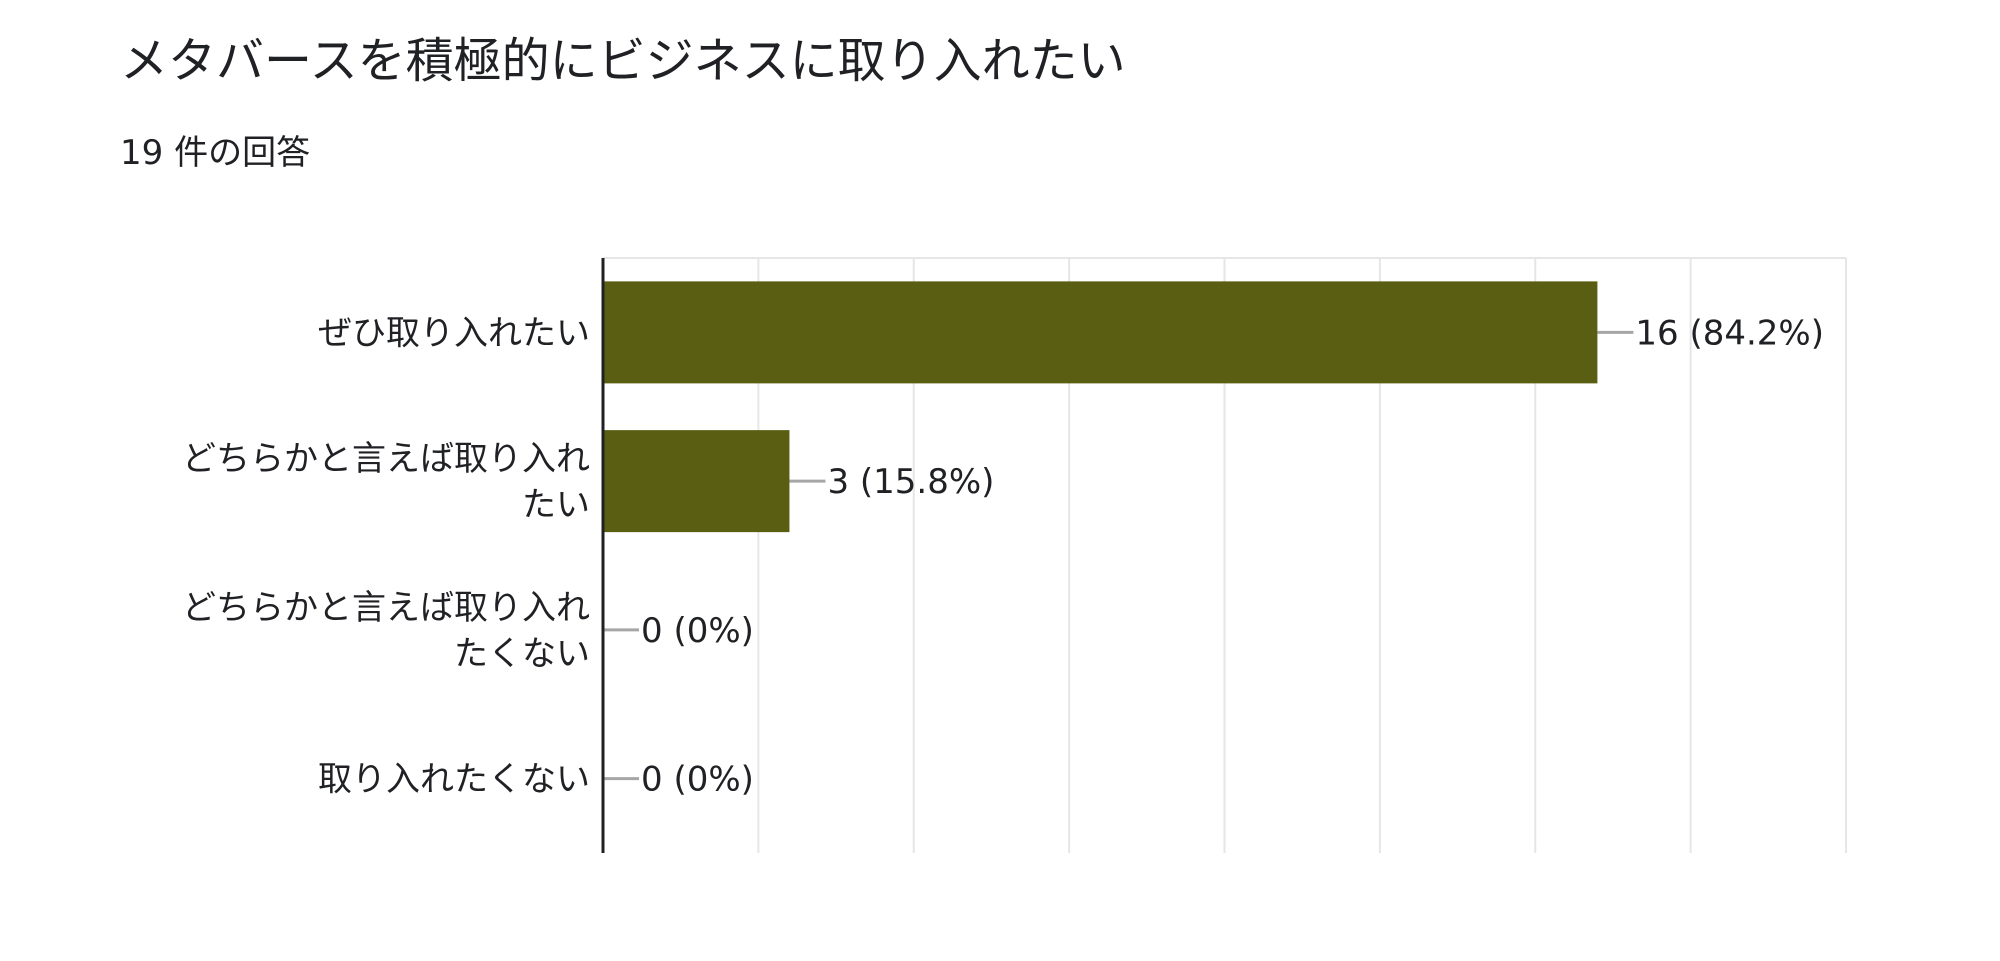 This screenshot has height=961, width=2000. Describe the element at coordinates (623, 61) in the screenshot. I see `question-title: メタバースを積極的にビジネスに取り入れたい` at that location.